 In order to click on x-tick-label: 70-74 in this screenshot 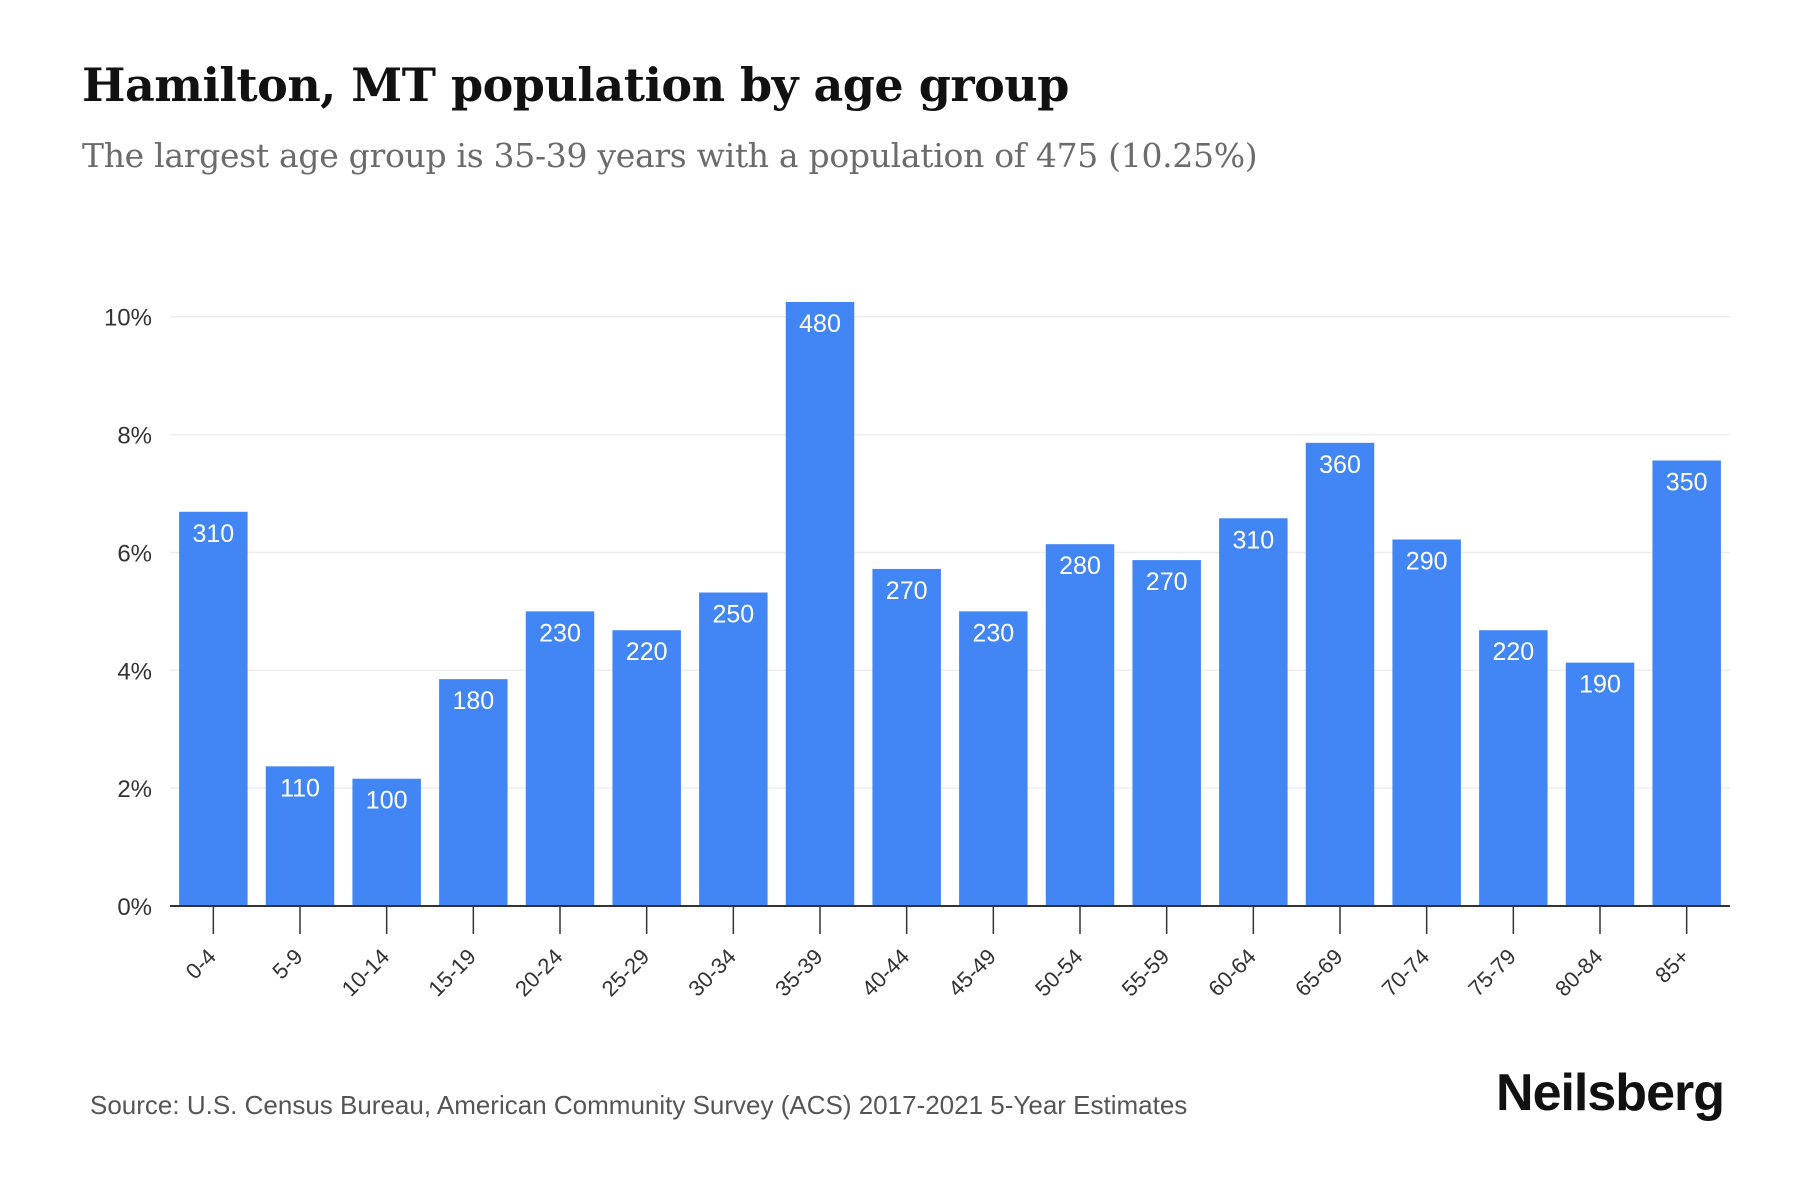, I will do `click(1405, 972)`.